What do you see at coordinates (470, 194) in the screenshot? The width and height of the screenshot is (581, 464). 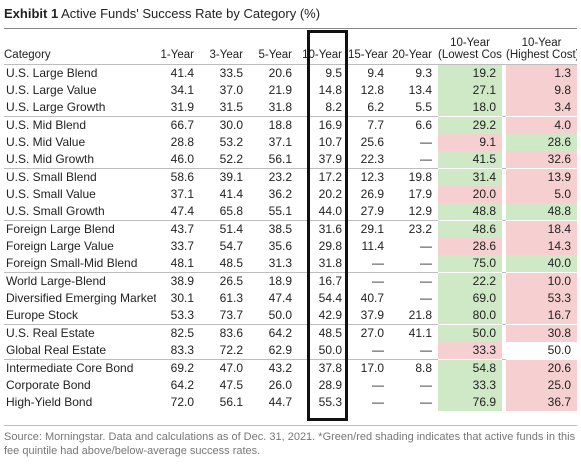 I see `lowest-cost-cell: 20.0` at bounding box center [470, 194].